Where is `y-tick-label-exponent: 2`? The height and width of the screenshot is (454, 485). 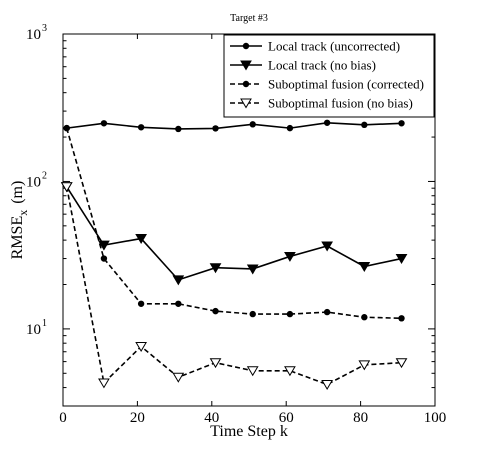 y-tick-label-exponent: 2 is located at coordinates (44, 175).